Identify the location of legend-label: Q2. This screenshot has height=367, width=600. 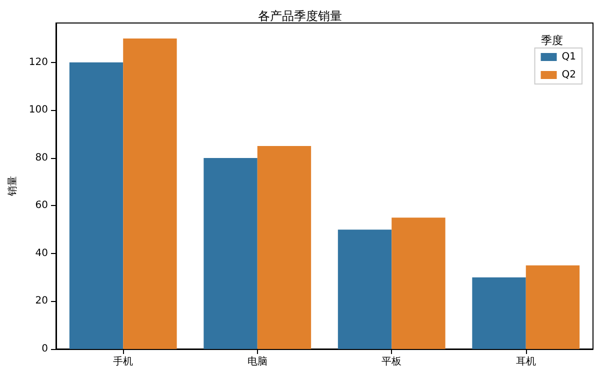
(569, 75).